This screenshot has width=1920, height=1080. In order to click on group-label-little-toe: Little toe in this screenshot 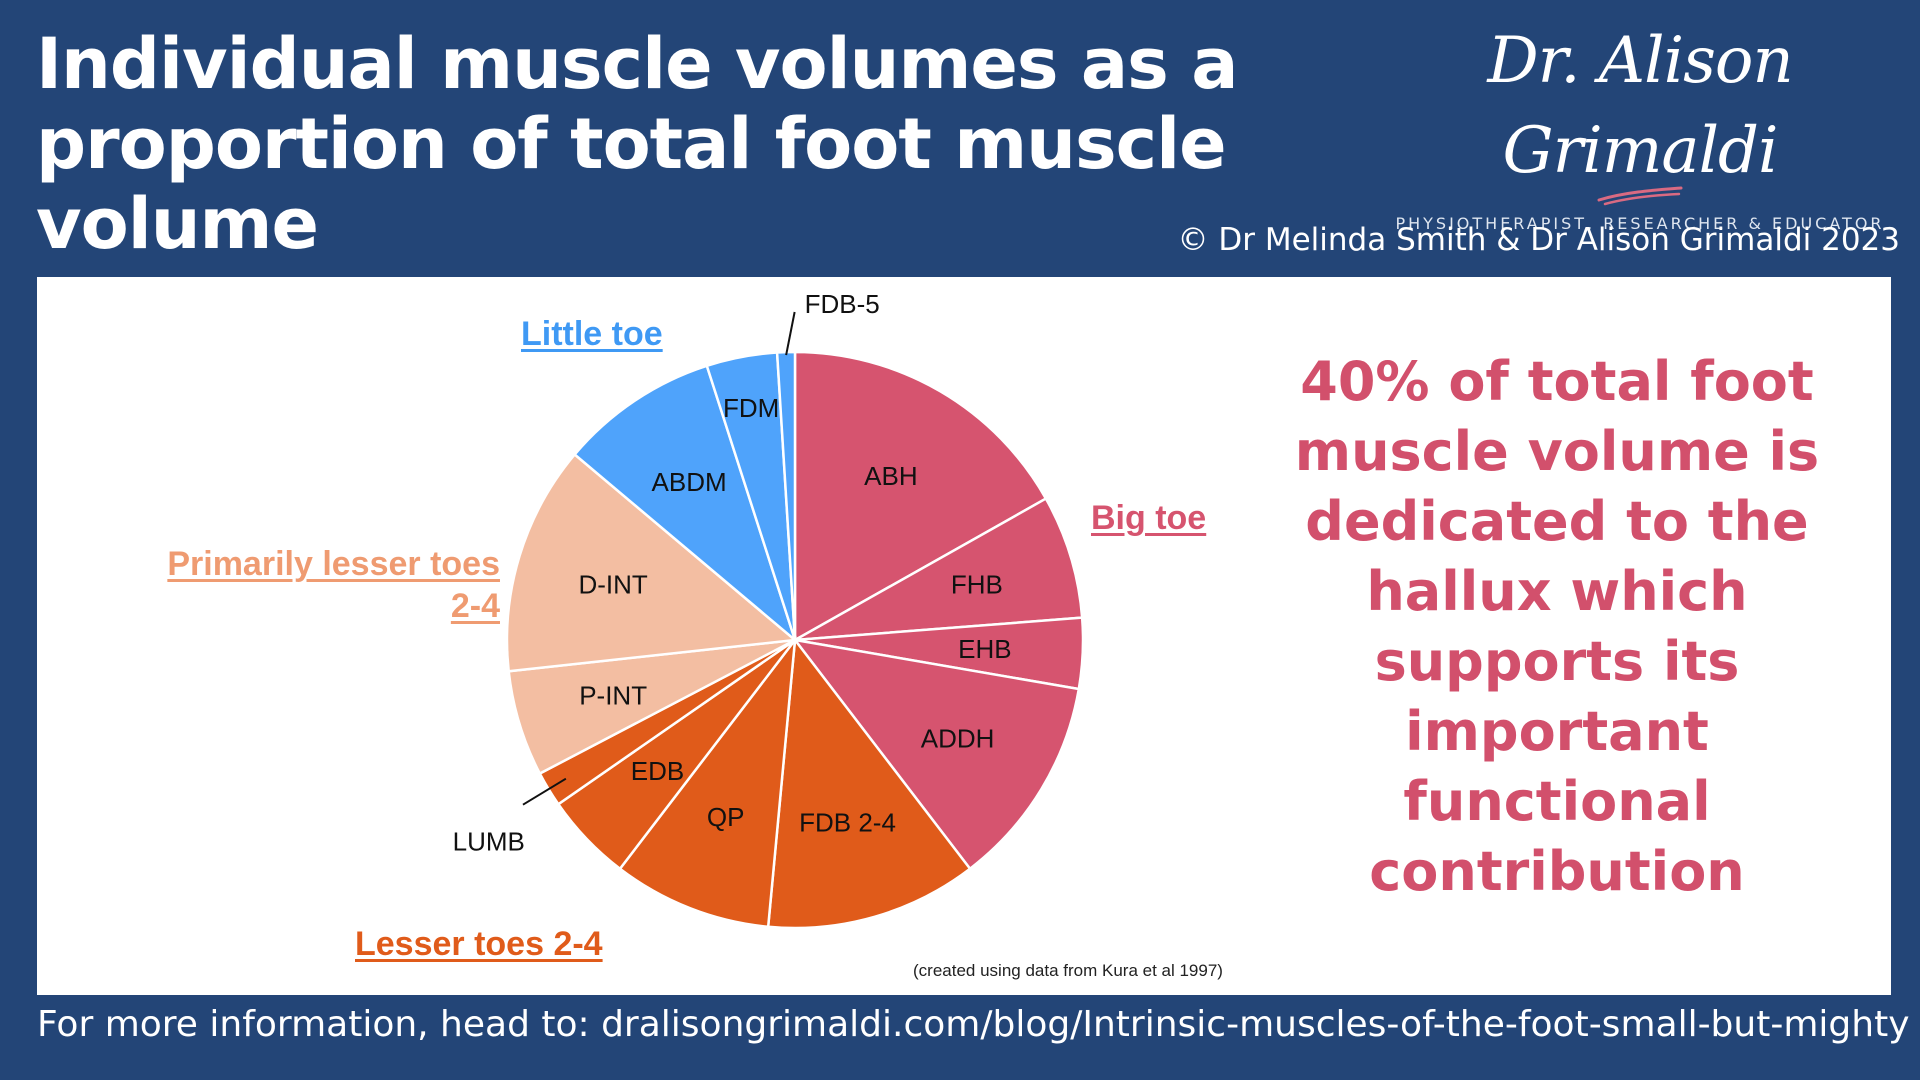, I will do `click(592, 334)`.